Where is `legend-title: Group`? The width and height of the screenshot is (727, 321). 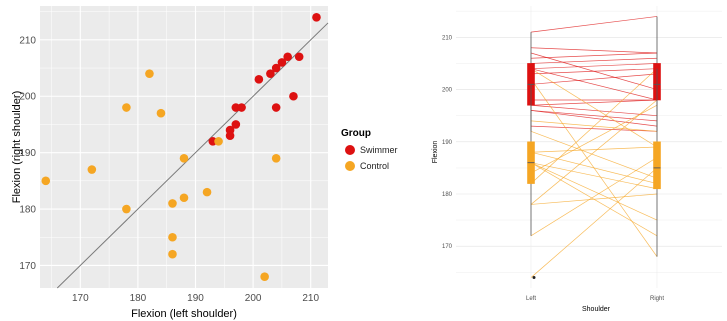
legend-title: Group is located at coordinates (356, 133).